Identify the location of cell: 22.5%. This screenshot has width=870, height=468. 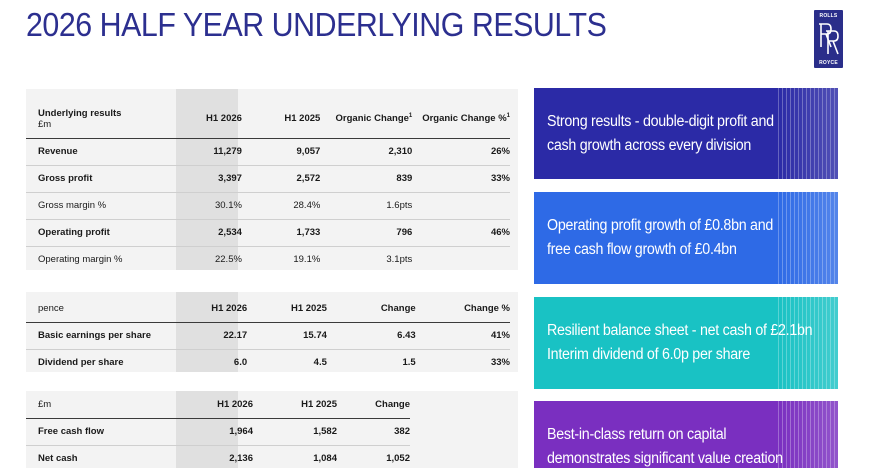
(228, 260).